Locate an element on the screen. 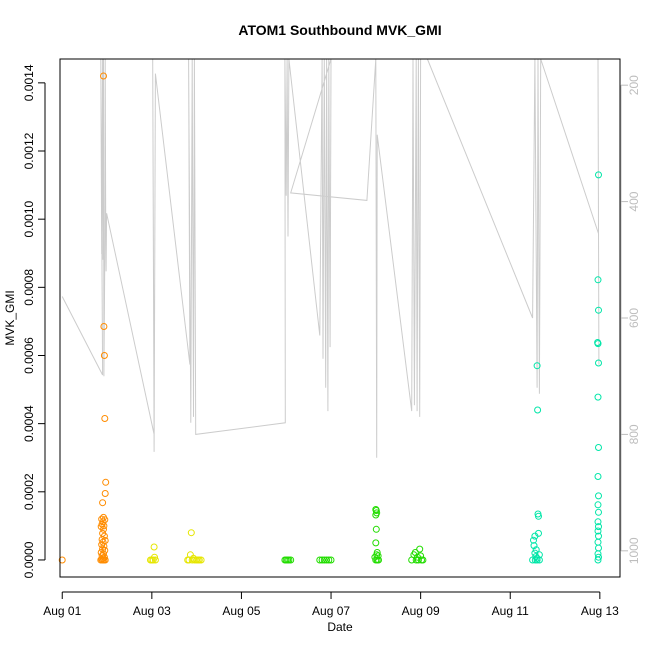 The width and height of the screenshot is (650, 650). x-tick-label: Aug 01 is located at coordinates (62, 611).